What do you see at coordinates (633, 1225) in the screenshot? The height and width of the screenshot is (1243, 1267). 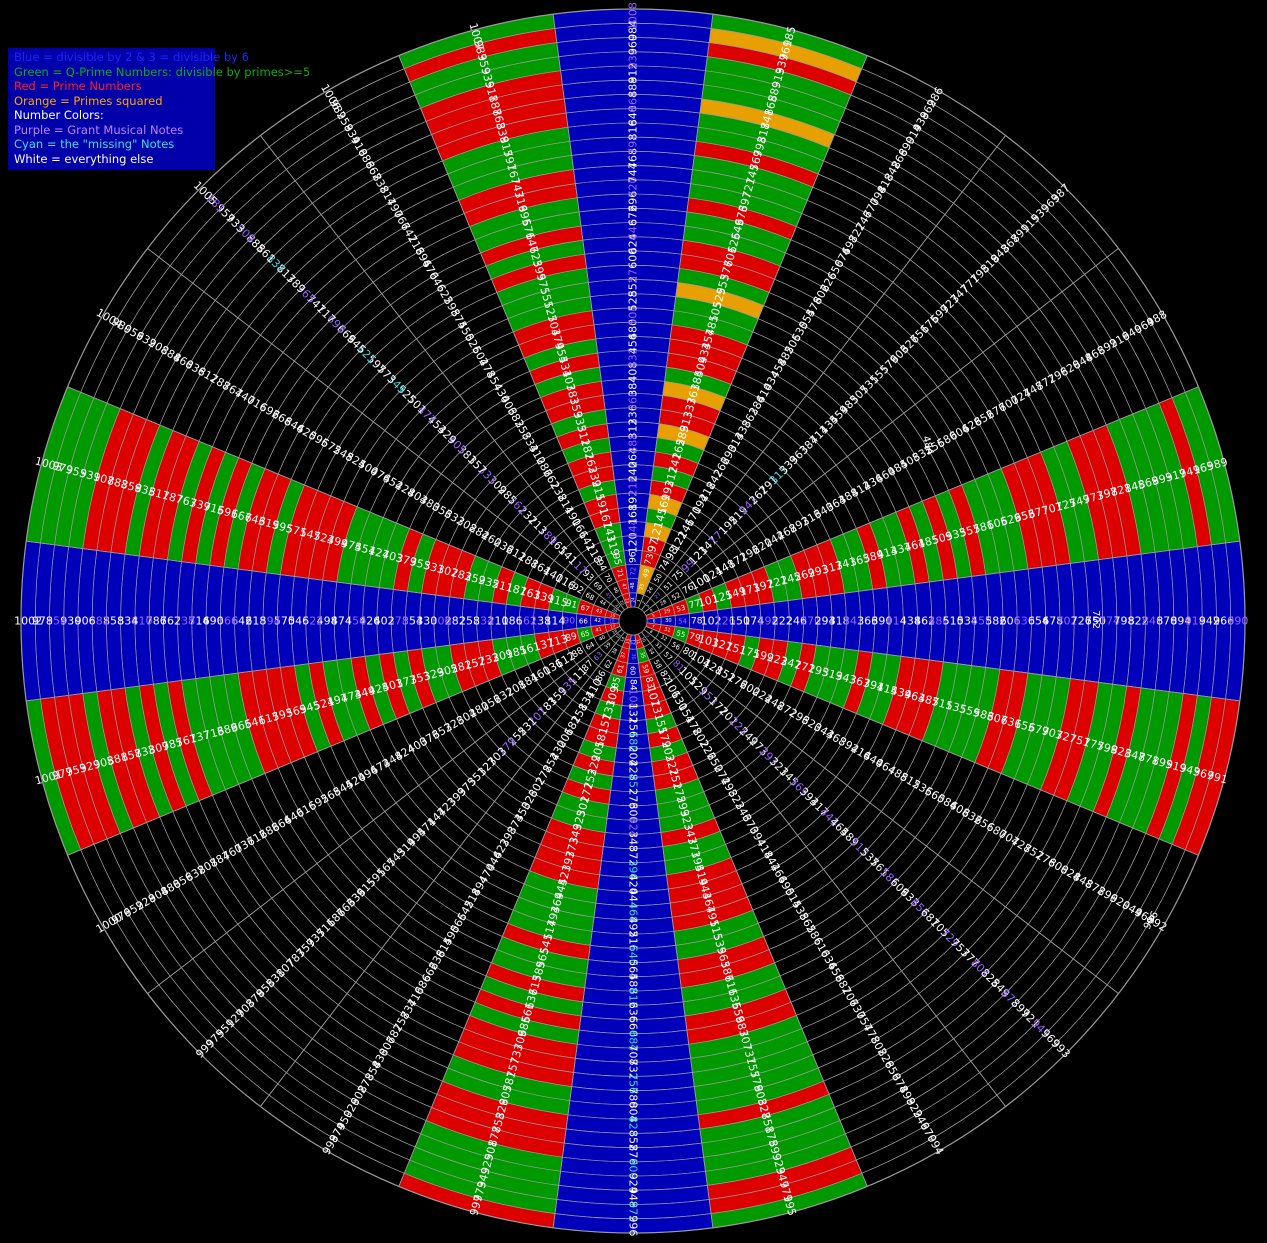 I see `wheel-number-996: 996` at bounding box center [633, 1225].